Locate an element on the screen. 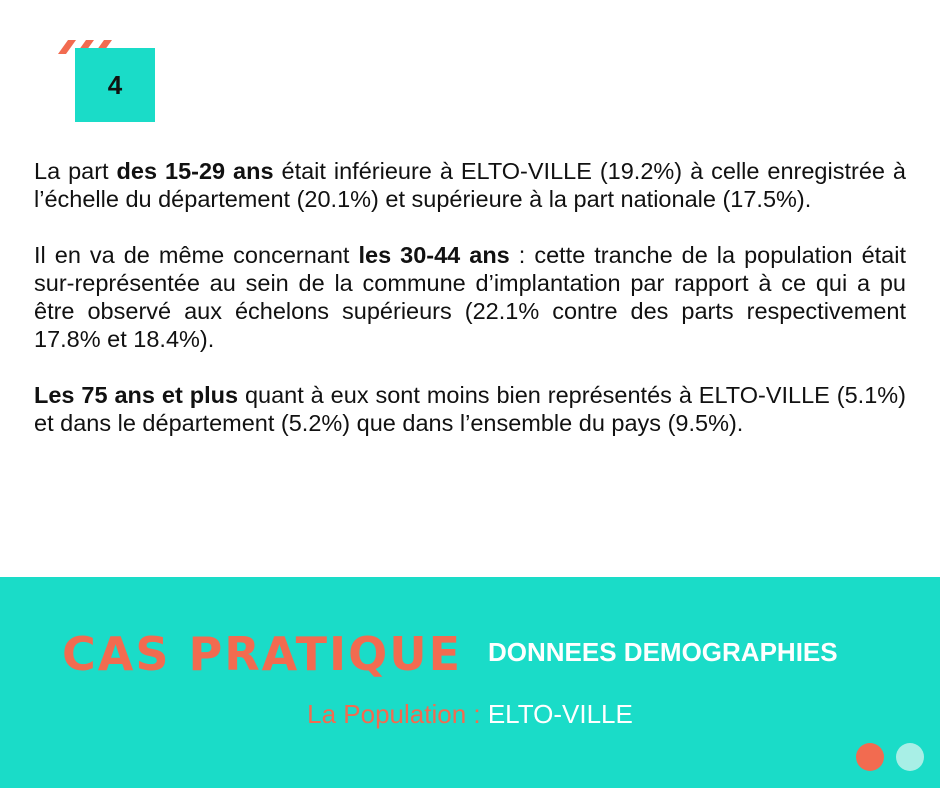 This screenshot has height=788, width=940. bold-run: Les 75 ans et plus is located at coordinates (136, 395).